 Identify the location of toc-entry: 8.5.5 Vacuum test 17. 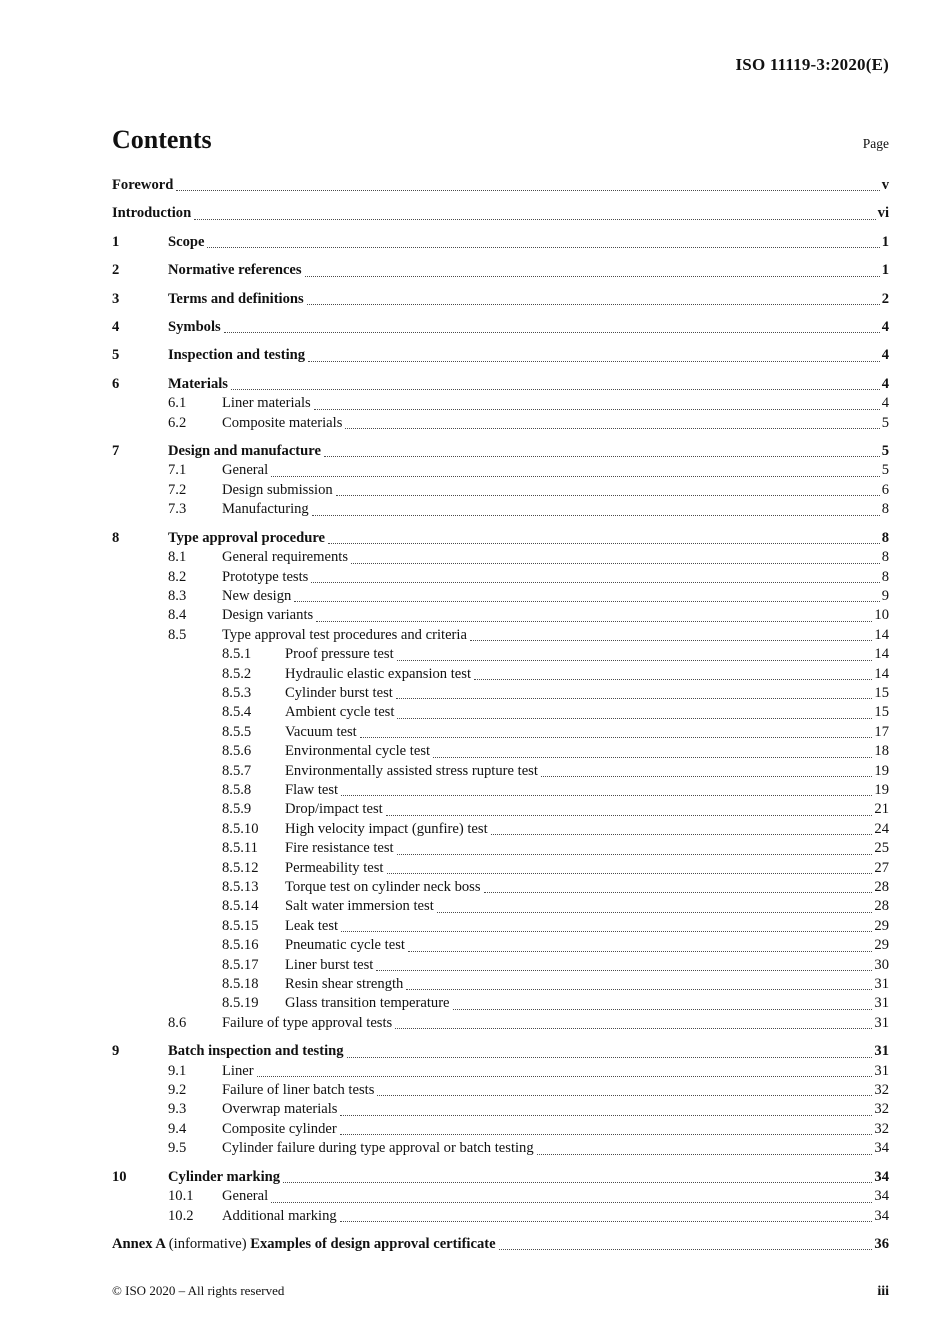
(500, 732).